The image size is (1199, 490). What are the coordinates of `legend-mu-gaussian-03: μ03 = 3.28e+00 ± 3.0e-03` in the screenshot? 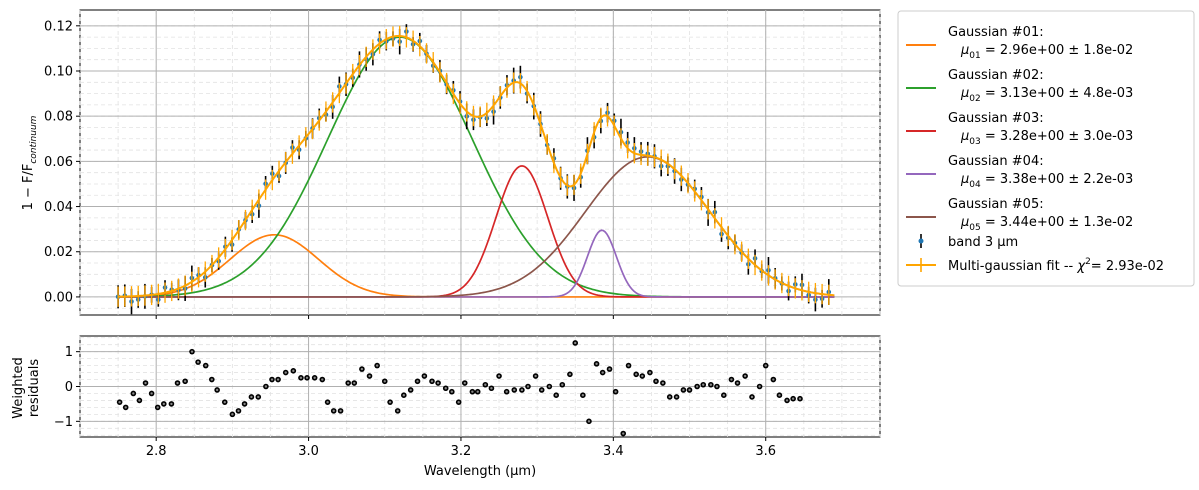 It's located at (1046, 138).